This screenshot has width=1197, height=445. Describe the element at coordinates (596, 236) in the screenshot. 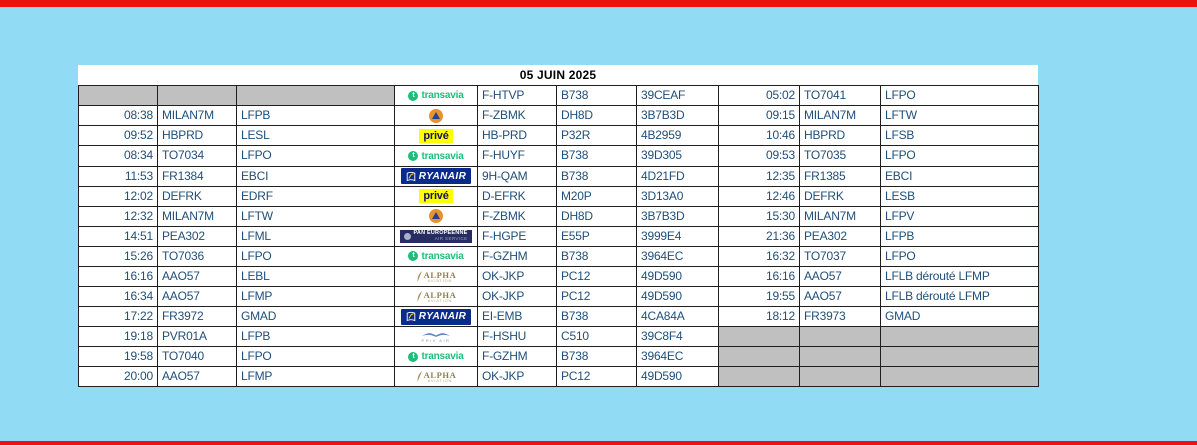

I see `aircraft-type-cell: E55P` at that location.